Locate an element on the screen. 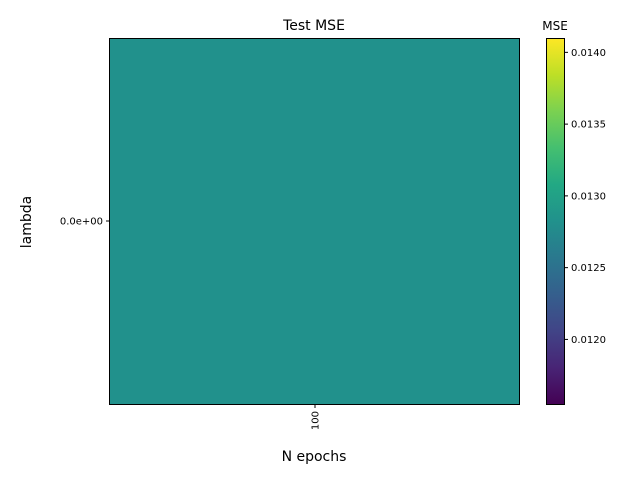 This screenshot has height=485, width=640. colorbar-tick-label: 0.0130 is located at coordinates (588, 196).